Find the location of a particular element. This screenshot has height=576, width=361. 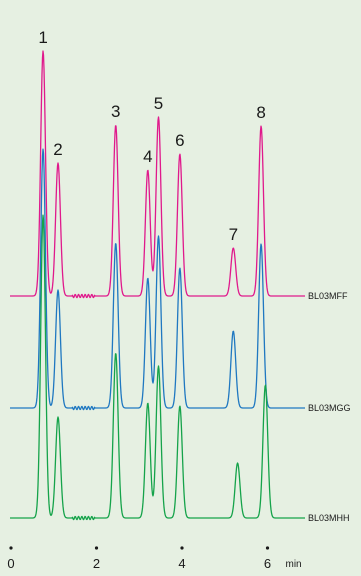

peak-number-3: 3 is located at coordinates (115, 111).